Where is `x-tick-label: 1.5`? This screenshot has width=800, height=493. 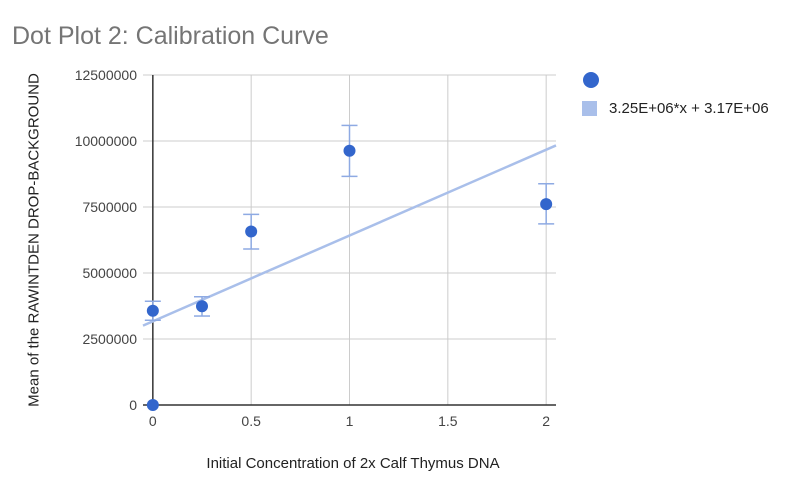
x-tick-label: 1.5 is located at coordinates (448, 421).